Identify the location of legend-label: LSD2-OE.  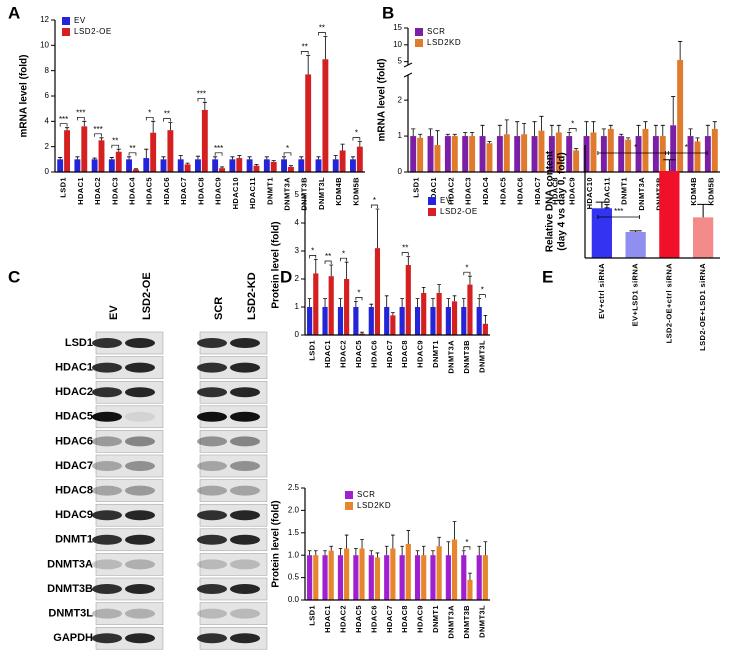
(93, 31).